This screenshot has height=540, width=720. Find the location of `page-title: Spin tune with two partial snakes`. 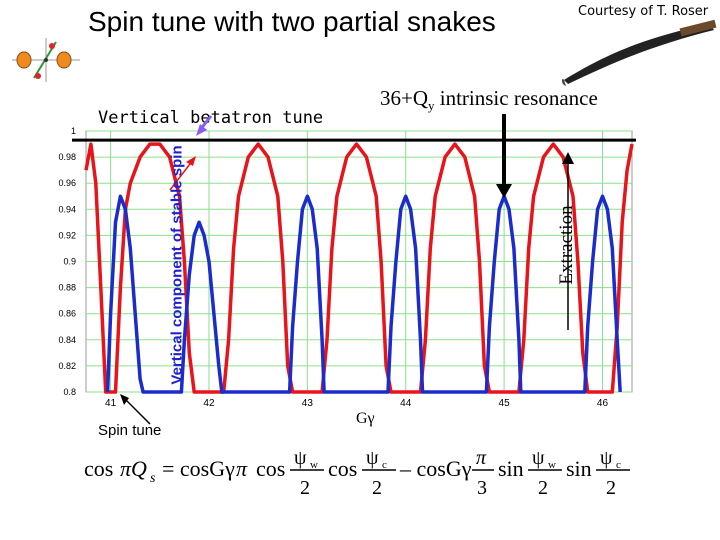

page-title: Spin tune with two partial snakes is located at coordinates (292, 21).